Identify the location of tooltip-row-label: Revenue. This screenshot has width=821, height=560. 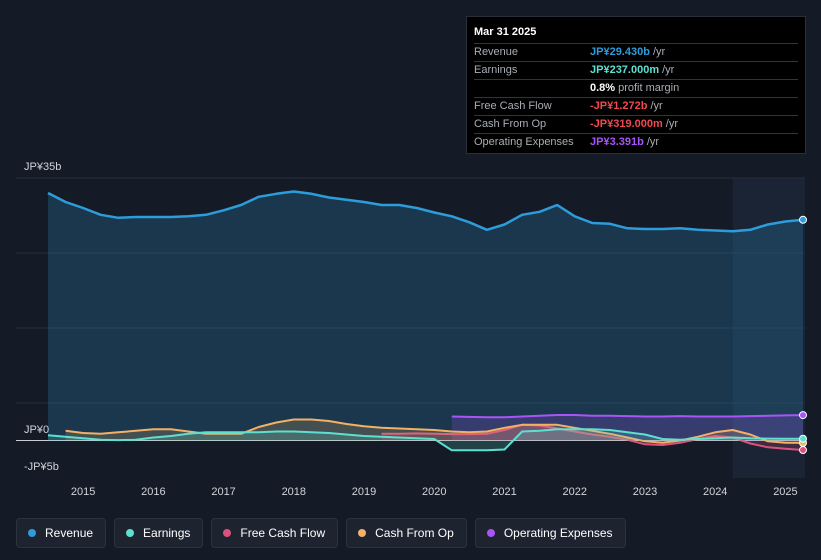
(496, 52).